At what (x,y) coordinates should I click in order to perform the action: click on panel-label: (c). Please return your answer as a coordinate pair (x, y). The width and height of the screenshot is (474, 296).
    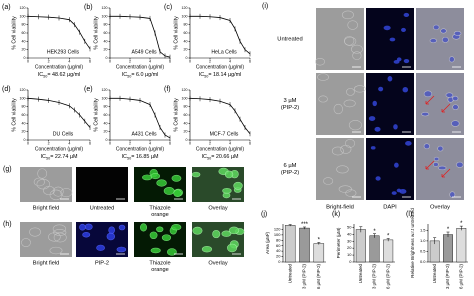
    Looking at the image, I should click on (168, 7).